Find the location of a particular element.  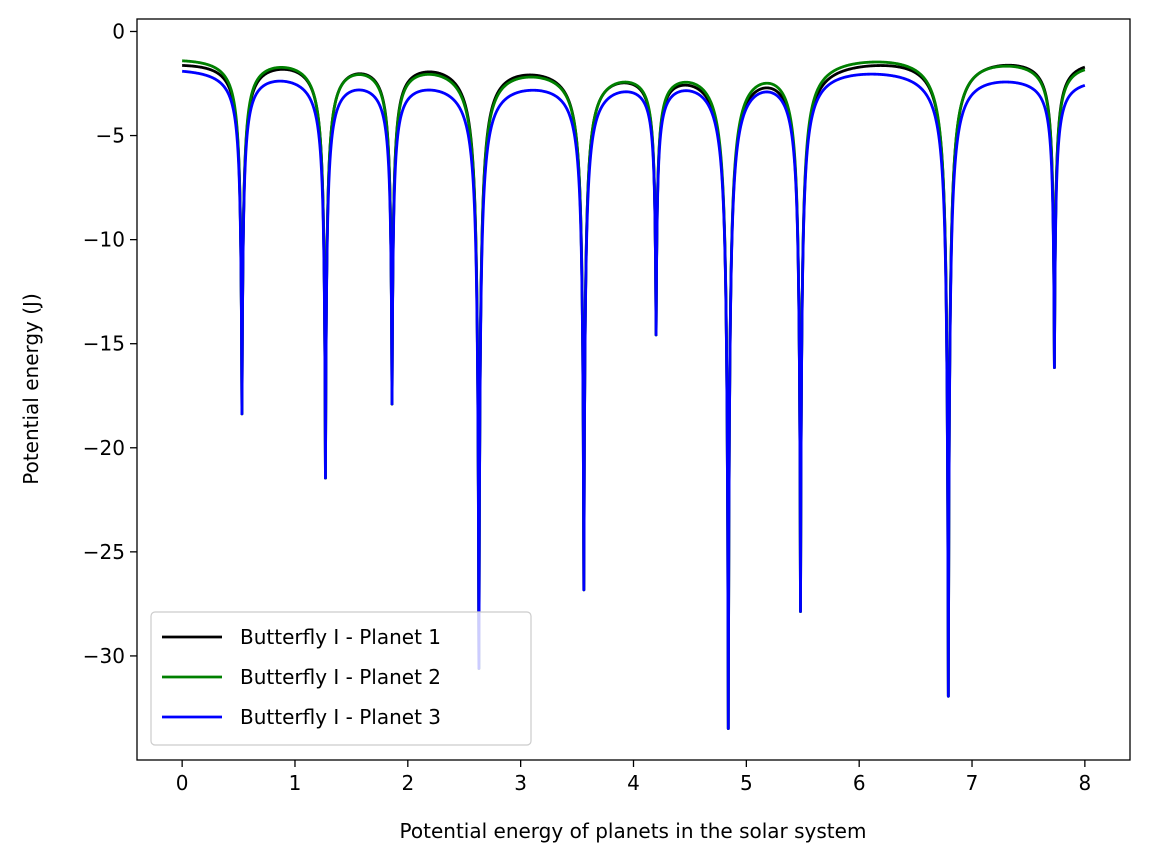

y-tick-label: −5 is located at coordinates (110, 136).